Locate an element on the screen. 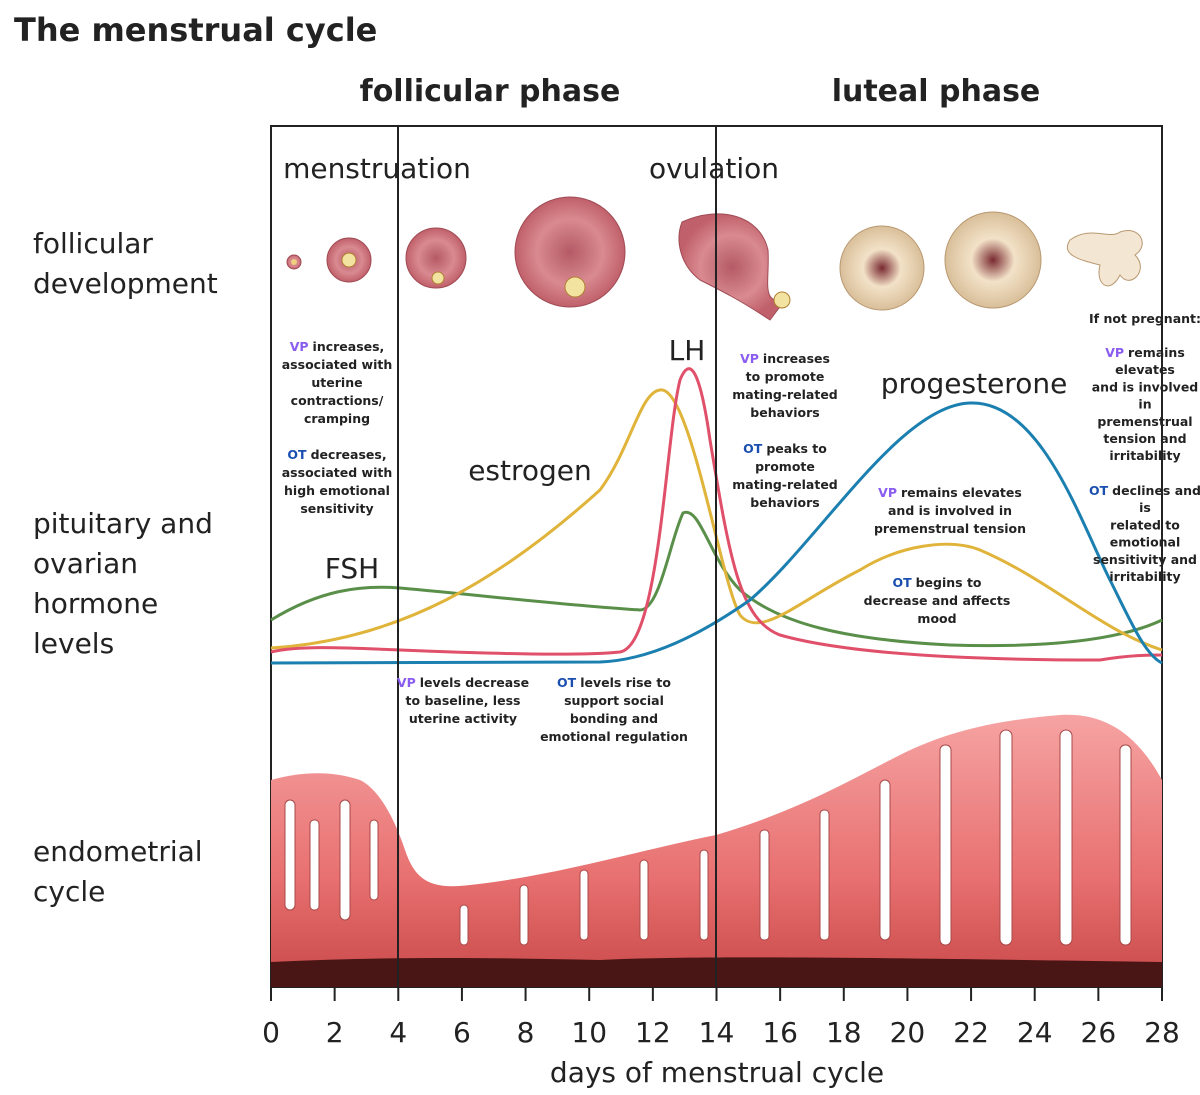 The width and height of the screenshot is (1200, 1095). annotation-text: support social is located at coordinates (614, 700).